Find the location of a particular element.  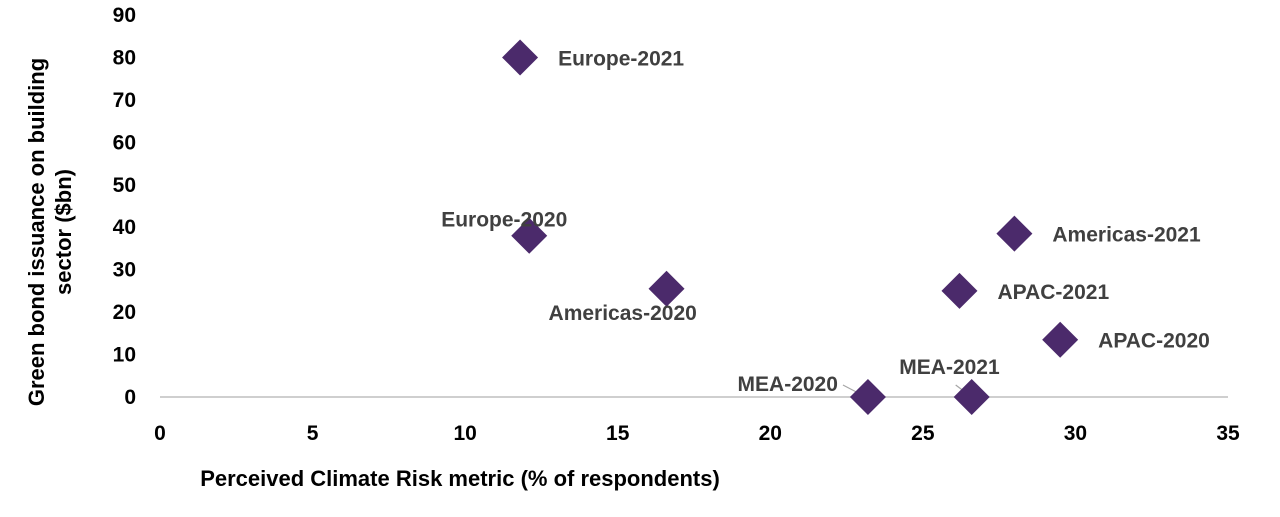

x-tick-label: 30 is located at coordinates (1075, 433).